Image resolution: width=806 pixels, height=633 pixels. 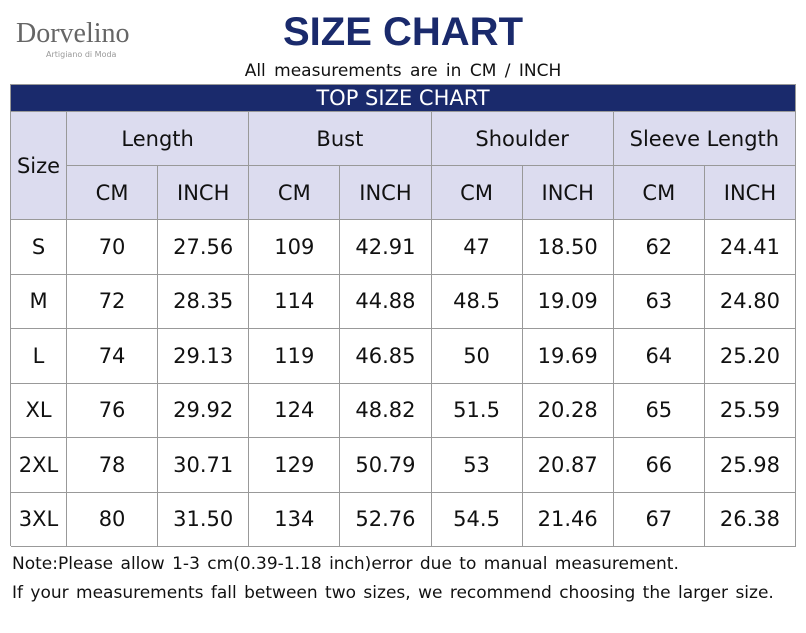 I want to click on measurement: 70, so click(x=113, y=247).